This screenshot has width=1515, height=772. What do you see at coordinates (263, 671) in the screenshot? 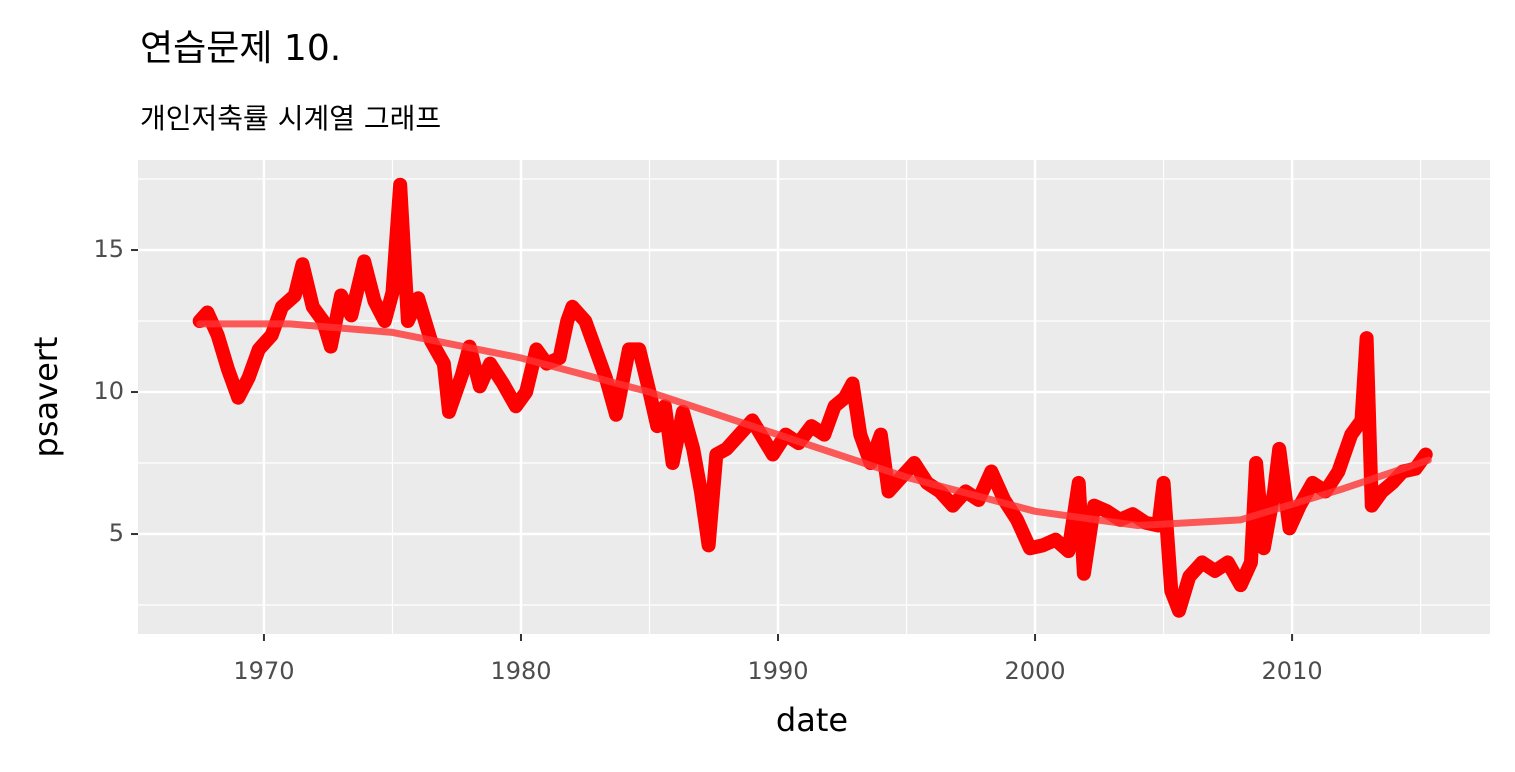
I see `x-tick-label: 1970` at bounding box center [263, 671].